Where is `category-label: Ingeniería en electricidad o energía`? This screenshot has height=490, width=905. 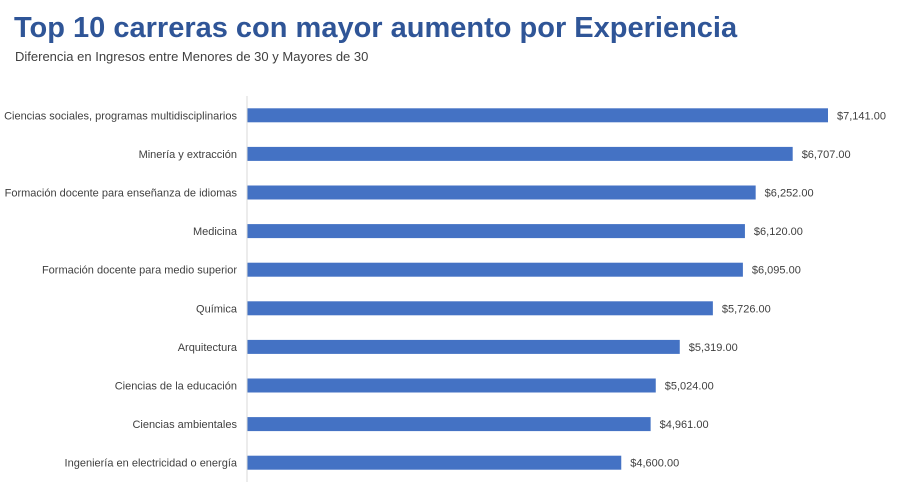
category-label: Ingeniería en electricidad o energía is located at coordinates (151, 464).